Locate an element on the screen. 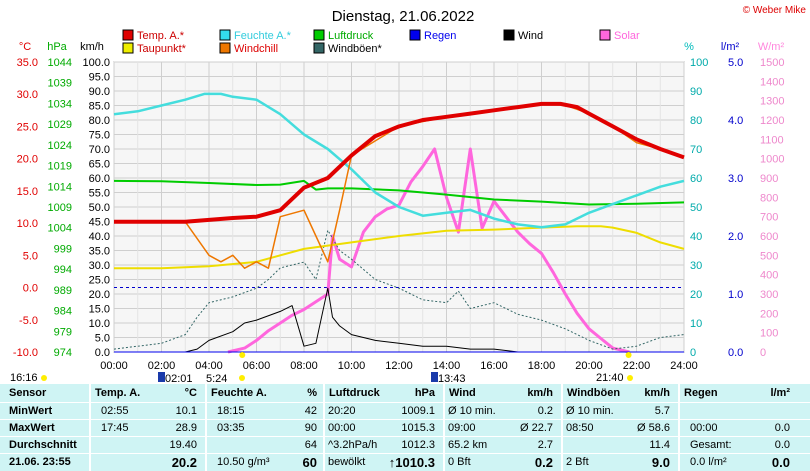 The height and width of the screenshot is (471, 810). chart-title: Dienstag, 21.06.2022 is located at coordinates (403, 16).